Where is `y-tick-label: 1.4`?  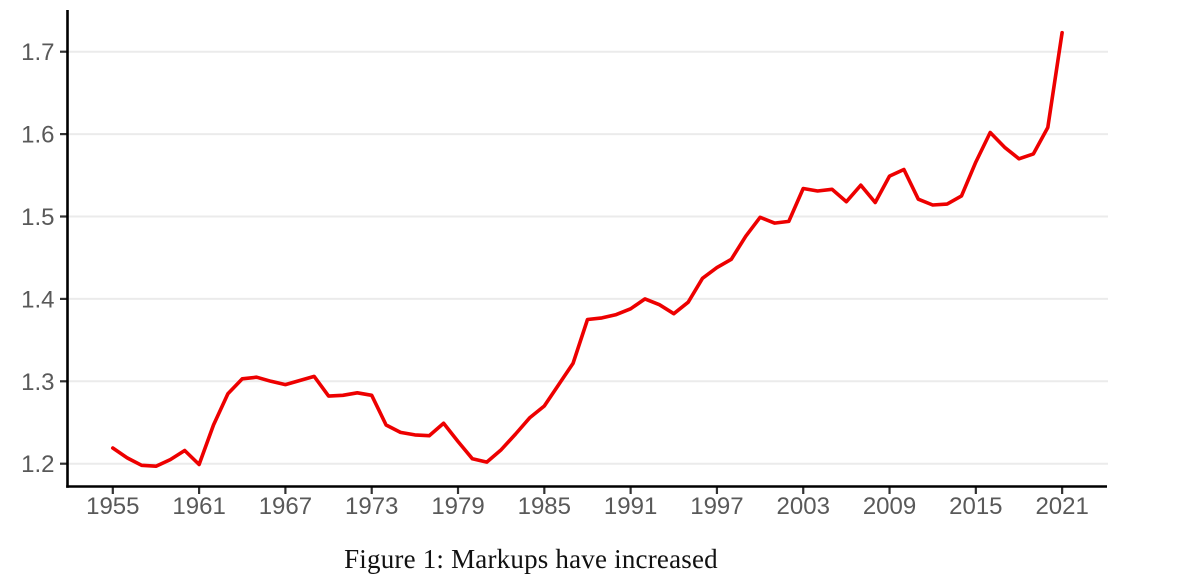
y-tick-label: 1.4 is located at coordinates (37, 299).